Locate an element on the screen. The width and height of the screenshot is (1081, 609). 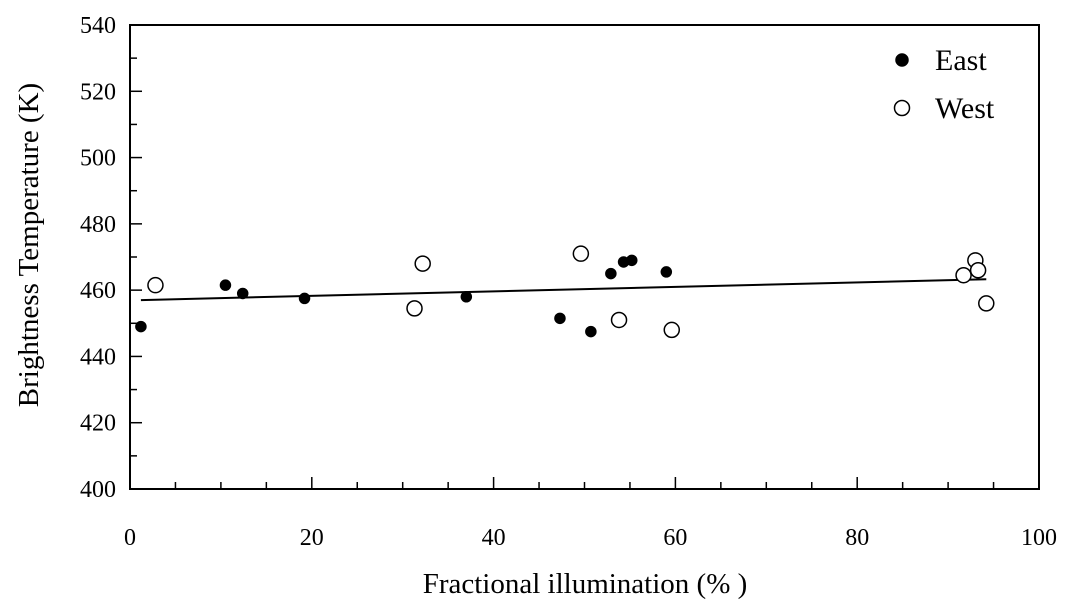
x-axis: 0 20 40 60 80 100 is located at coordinates (590, 514).